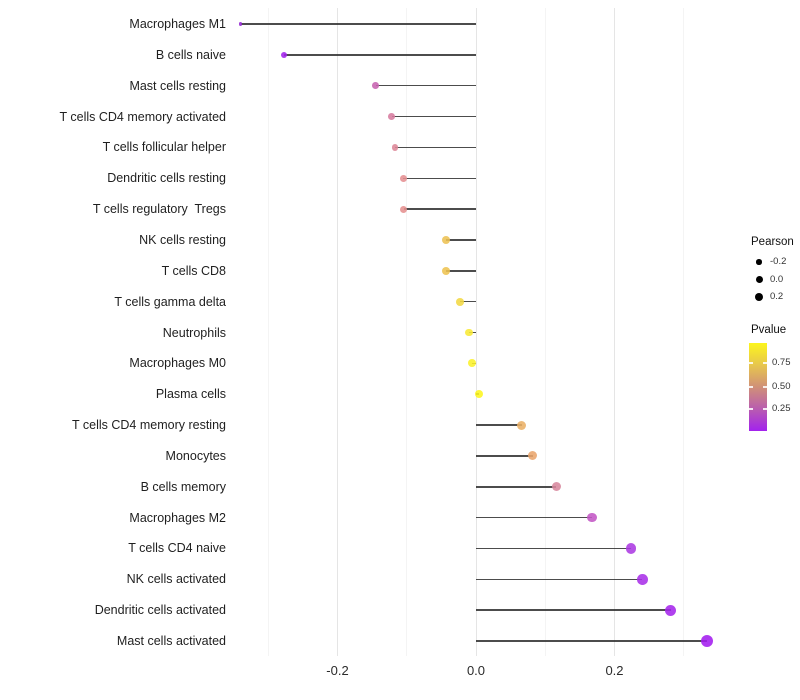 This screenshot has width=800, height=700. What do you see at coordinates (781, 408) in the screenshot?
I see `colorbar-tick-label: 0.25` at bounding box center [781, 408].